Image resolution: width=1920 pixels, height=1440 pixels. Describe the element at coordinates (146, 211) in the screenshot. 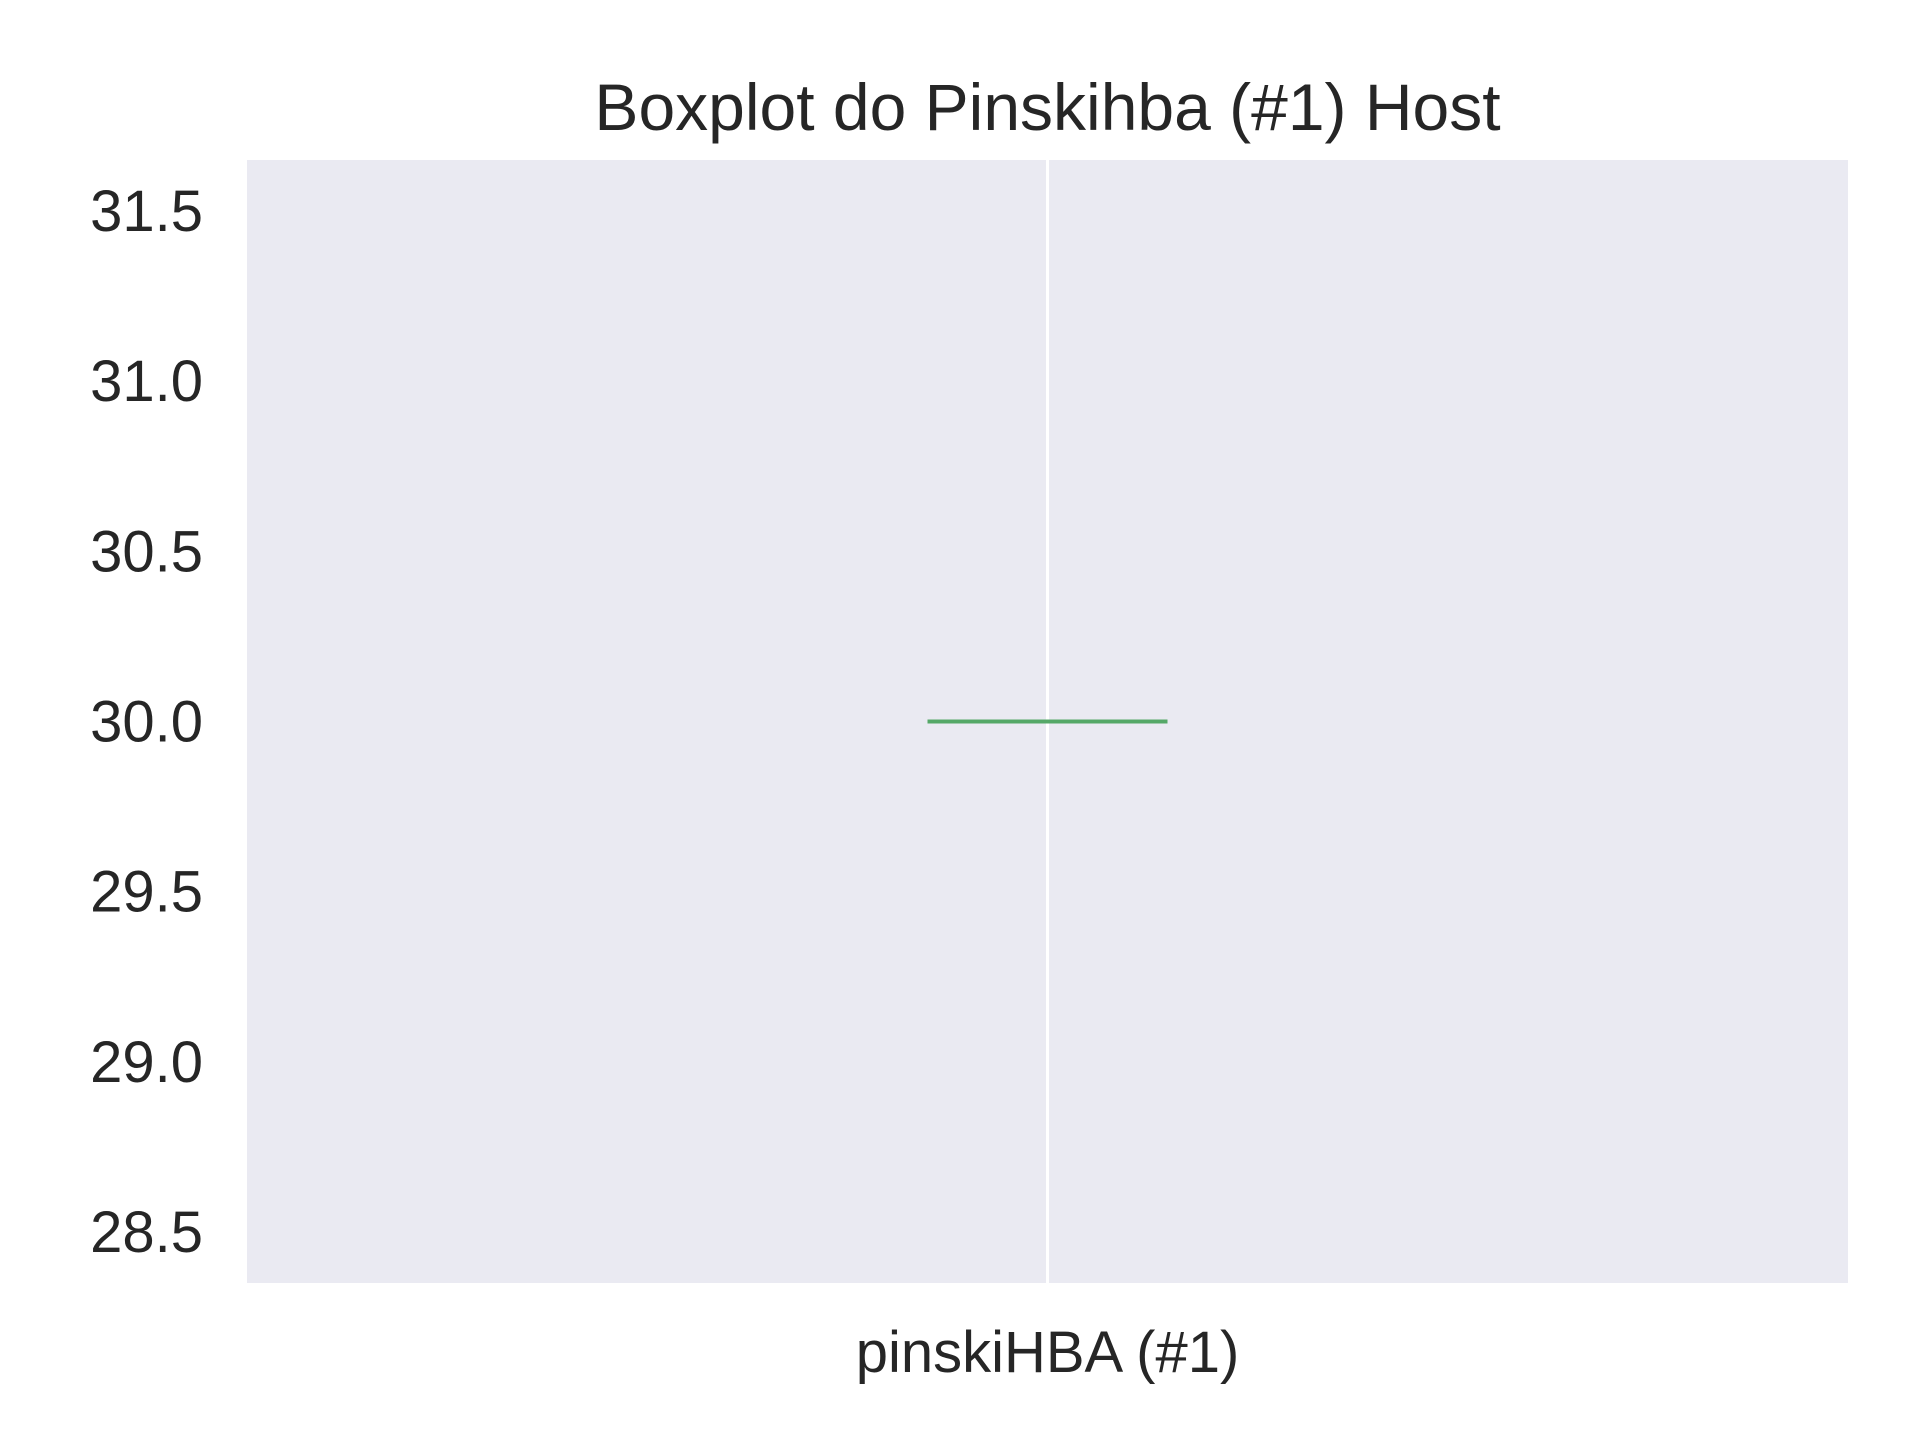

I see `y-tick-label: 31.5` at that location.